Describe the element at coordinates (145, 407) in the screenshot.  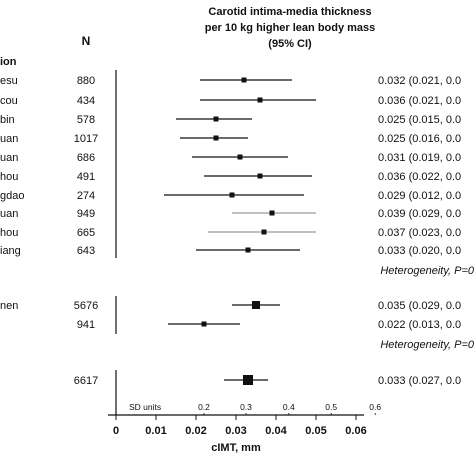
I see `sd-units-label: SD units` at that location.